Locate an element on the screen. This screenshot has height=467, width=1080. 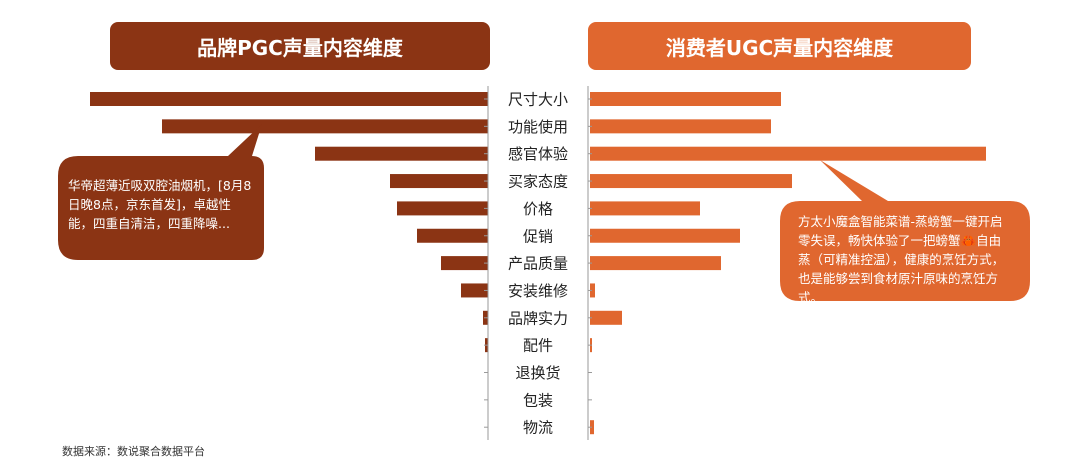
category-label: 尺寸大小 is located at coordinates (538, 100).